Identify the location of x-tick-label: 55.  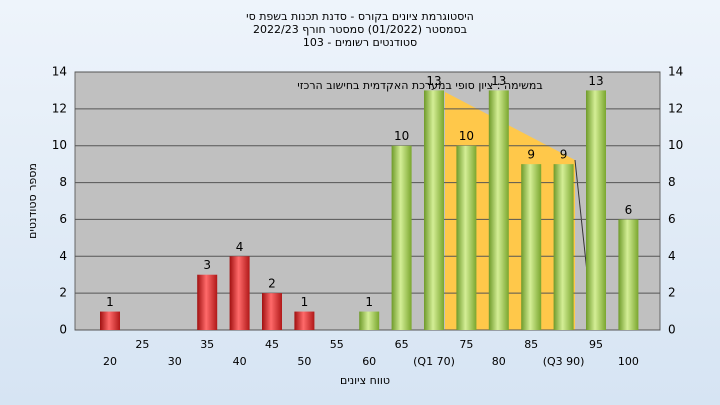
(337, 344).